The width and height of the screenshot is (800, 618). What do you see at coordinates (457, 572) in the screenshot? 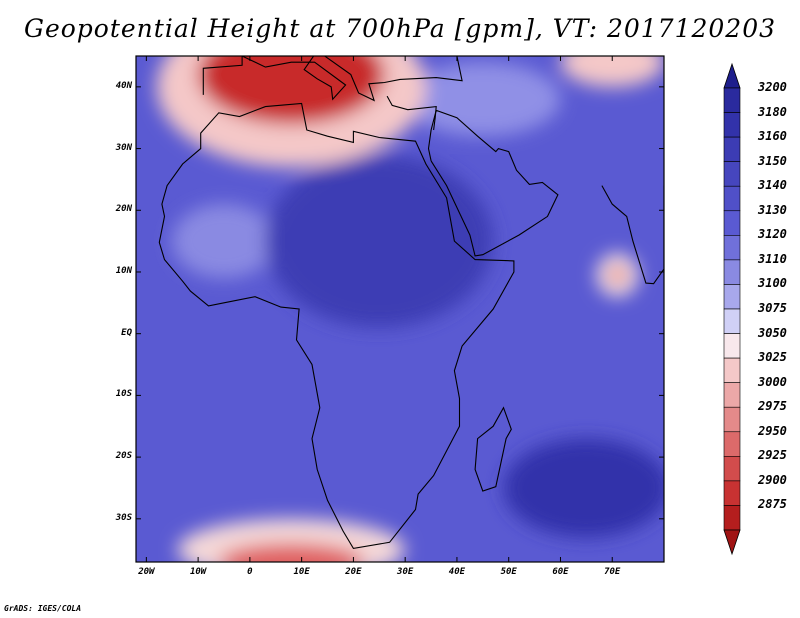
I see `lon-tick-label: 40E` at bounding box center [457, 572].